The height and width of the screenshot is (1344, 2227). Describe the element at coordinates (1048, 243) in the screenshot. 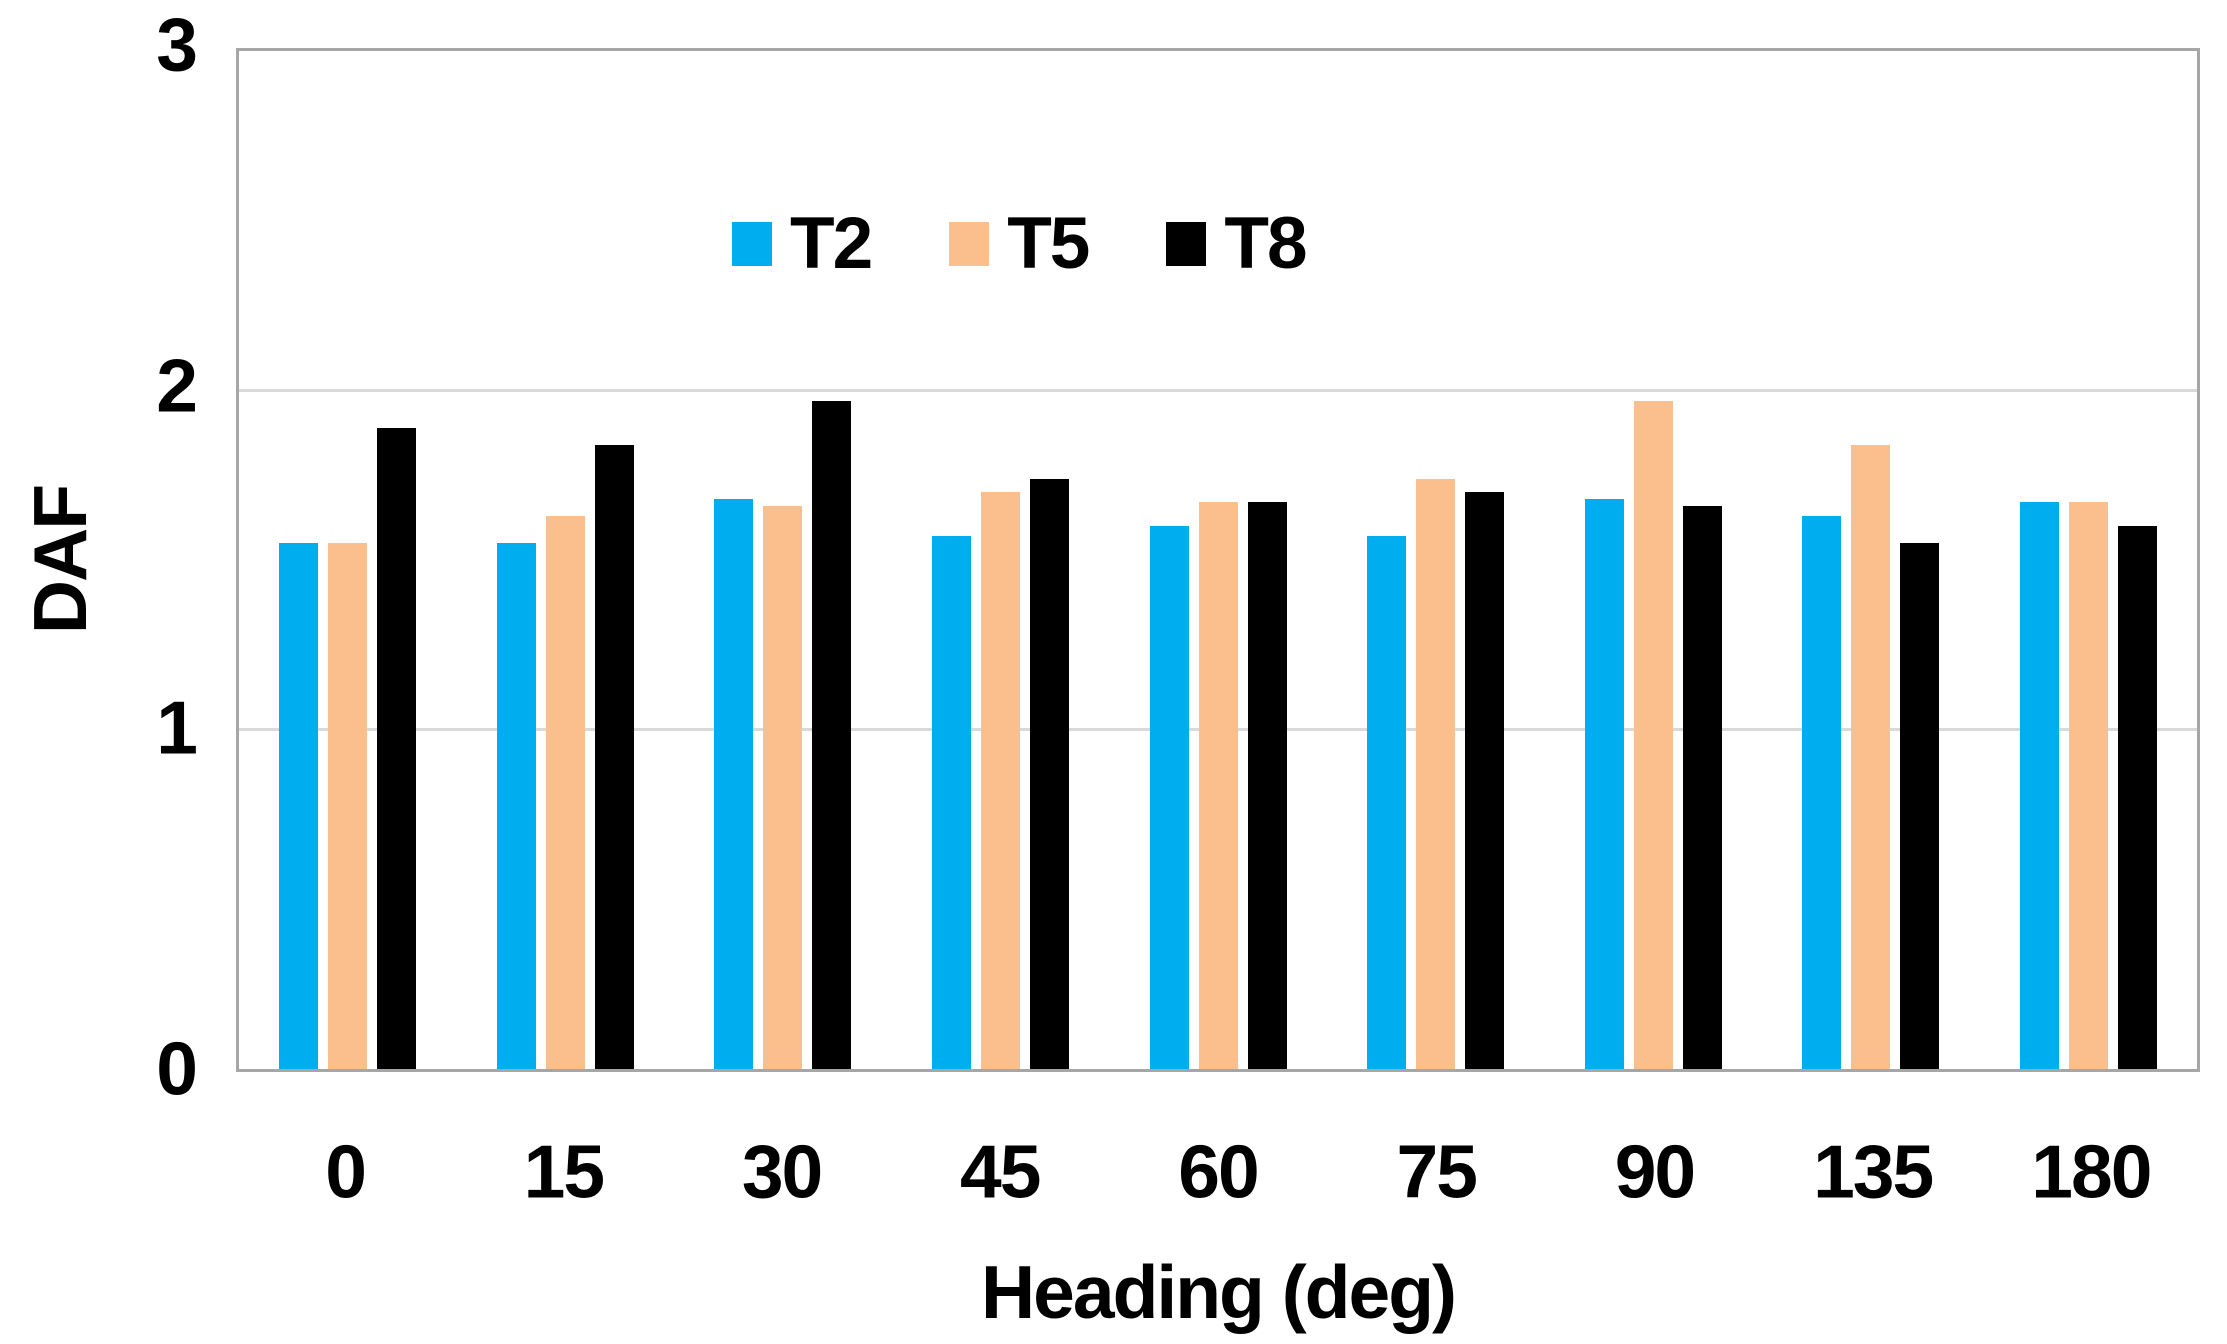

I see `legend-label-T5: T5` at that location.